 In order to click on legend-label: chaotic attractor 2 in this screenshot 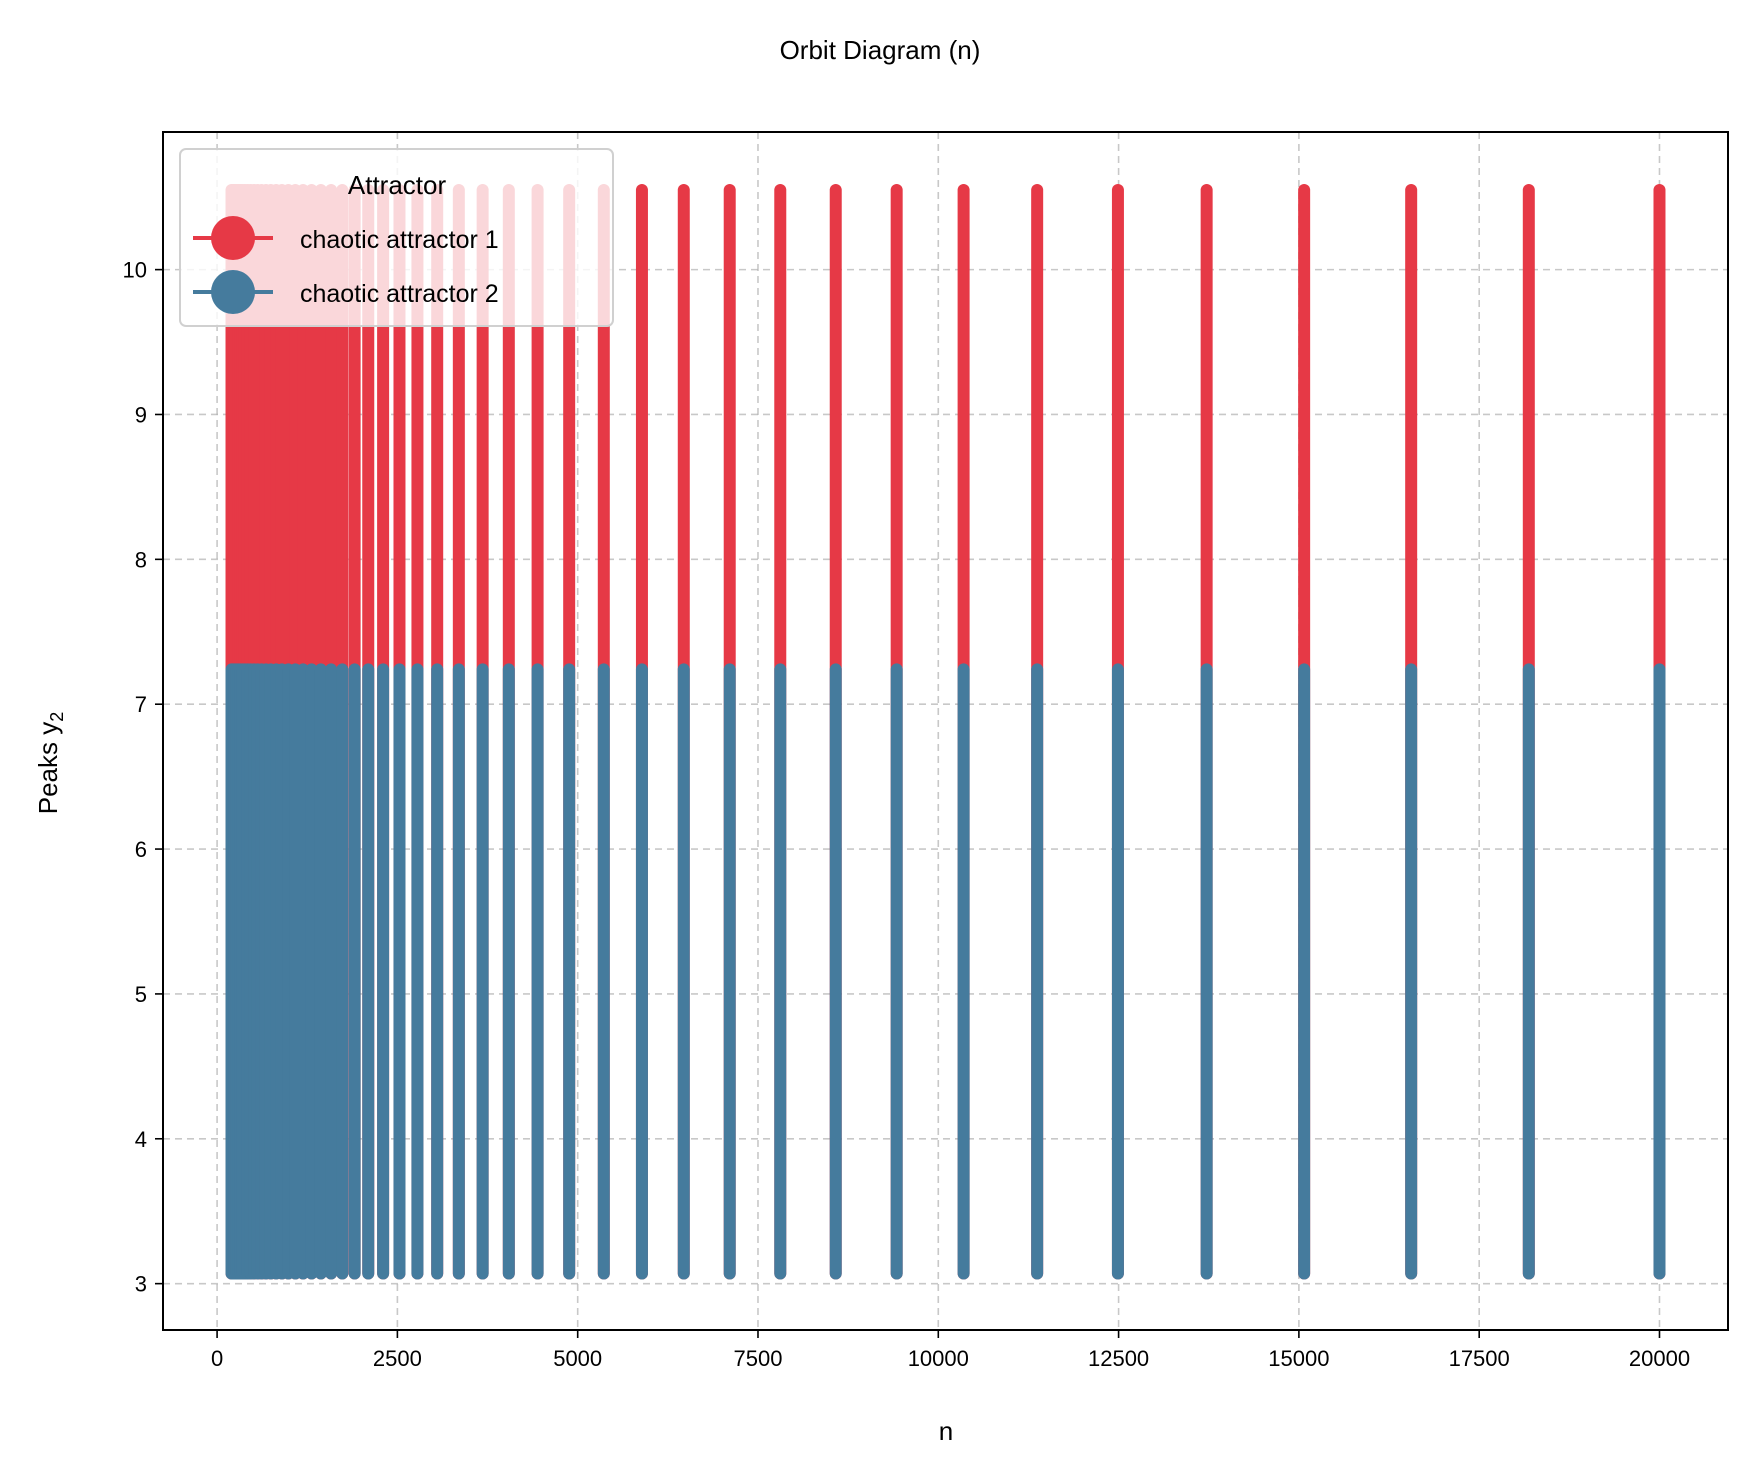, I will do `click(399, 294)`.